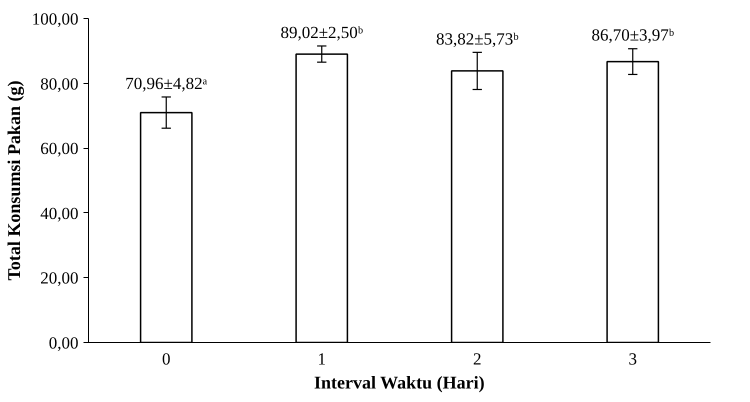 The height and width of the screenshot is (402, 750). I want to click on data-label: 86,70±3,97ᵇ, so click(632, 35).